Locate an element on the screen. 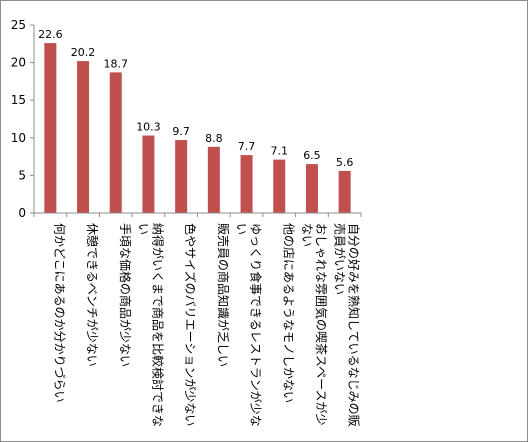 This screenshot has width=528, height=442. category-label: 色やサイズのバリエーションが少ない is located at coordinates (190, 324).